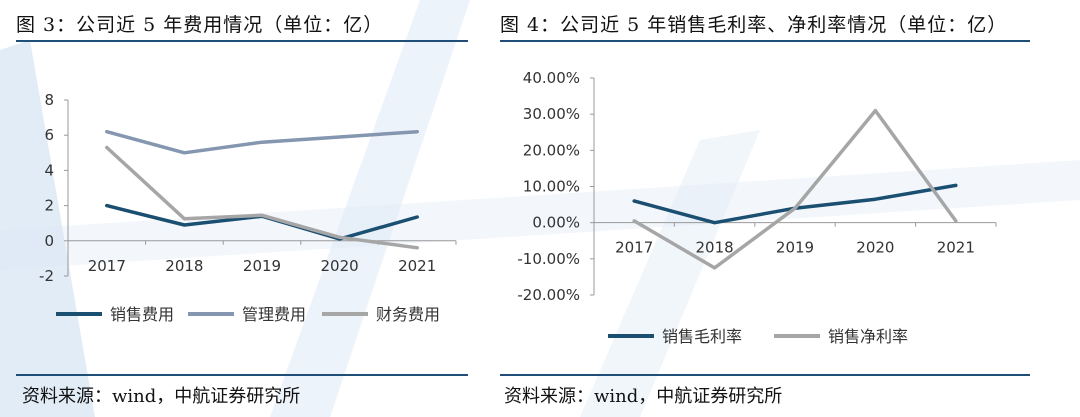  What do you see at coordinates (49, 241) in the screenshot?
I see `y-tick-label: 0` at bounding box center [49, 241].